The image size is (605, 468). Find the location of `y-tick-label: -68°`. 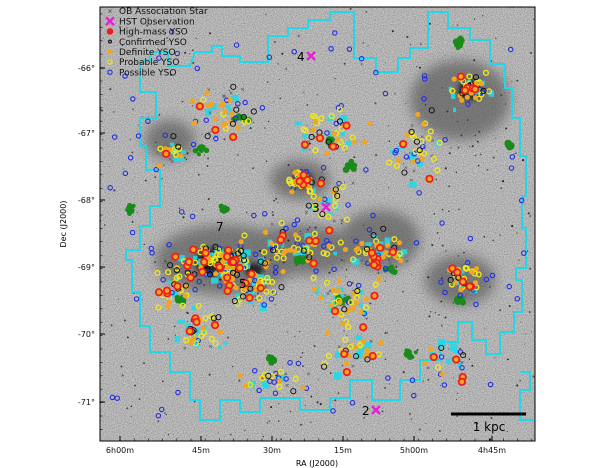

y-tick-label: -68° is located at coordinates (86, 200).